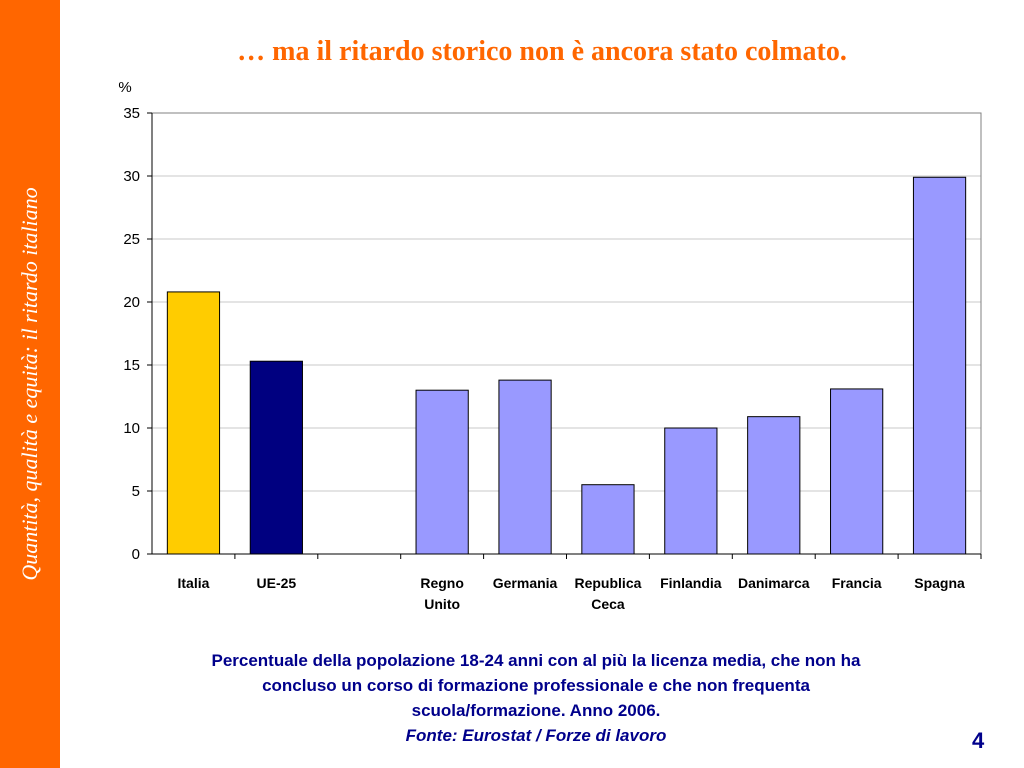  Describe the element at coordinates (978, 740) in the screenshot. I see `page-number: 4` at that location.